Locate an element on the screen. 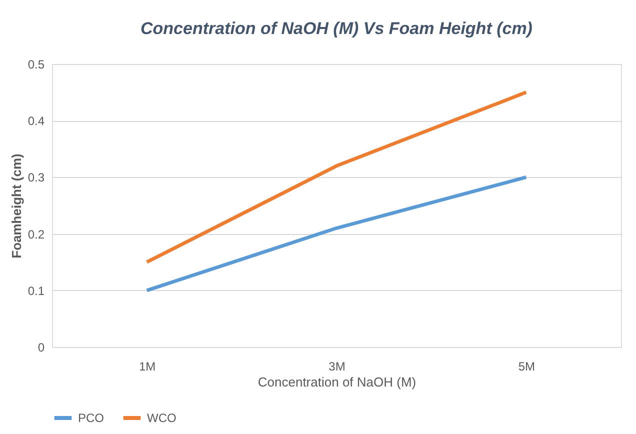 This screenshot has width=636, height=434. x-tick-label: 3M is located at coordinates (337, 367).